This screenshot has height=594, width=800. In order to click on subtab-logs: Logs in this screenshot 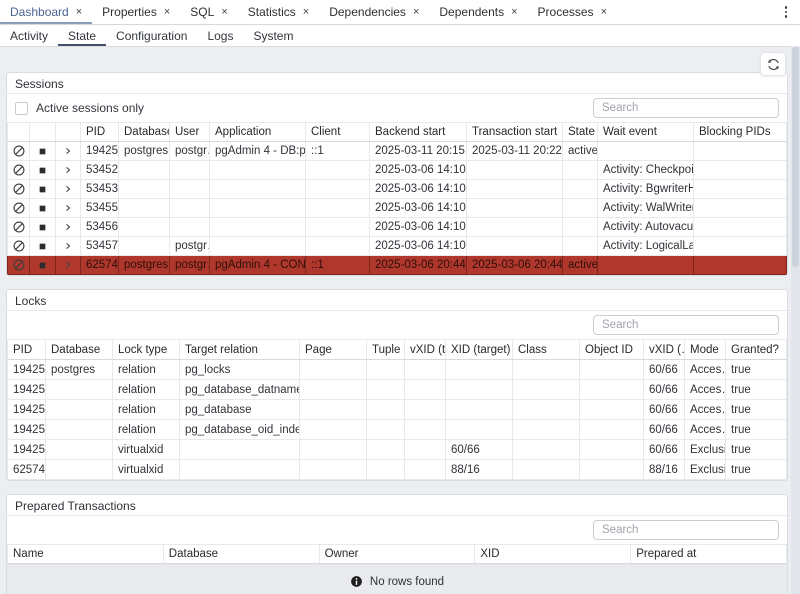, I will do `click(220, 35)`.